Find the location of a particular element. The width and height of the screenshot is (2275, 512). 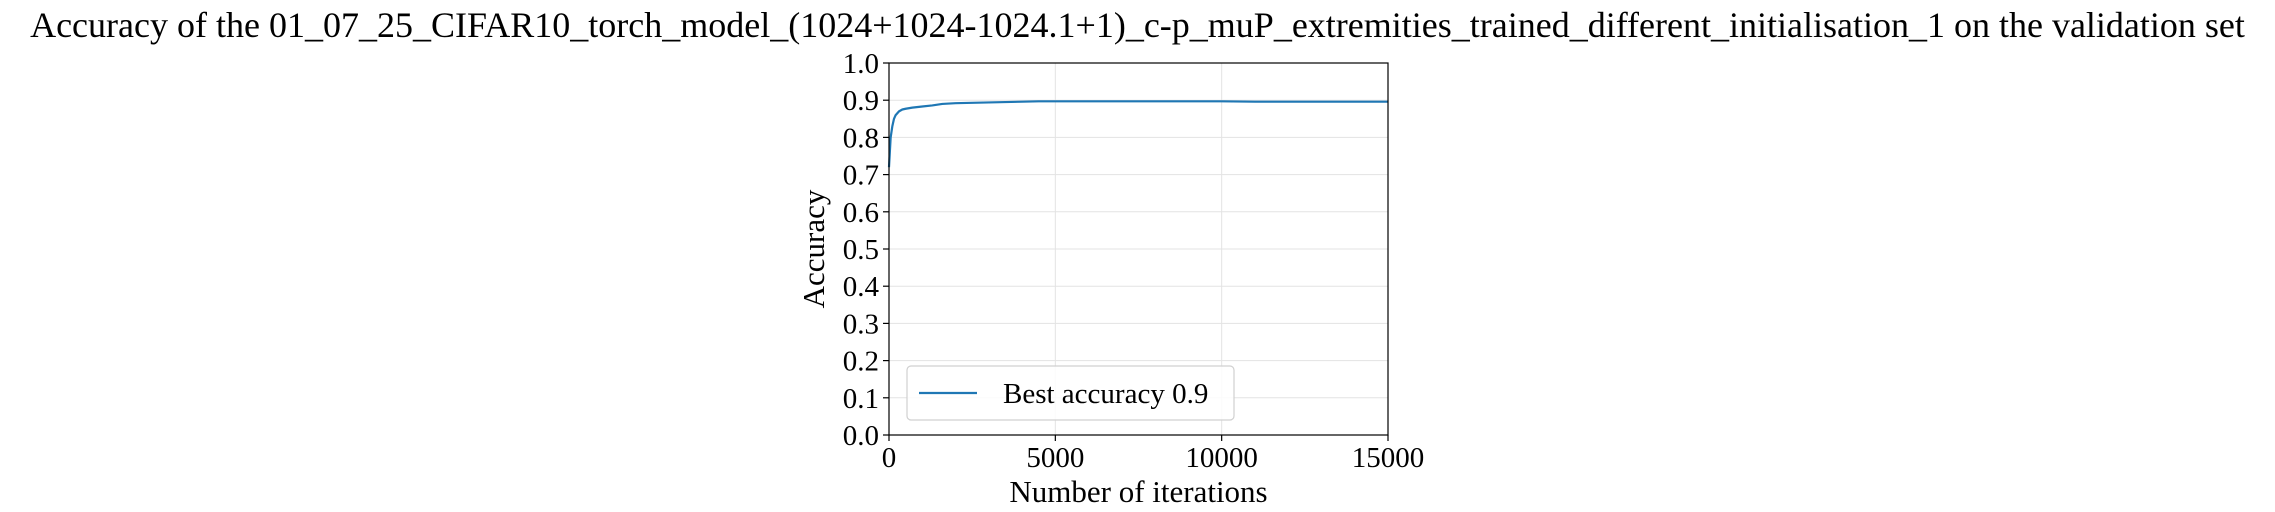

y-tick-label: 1.0 is located at coordinates (861, 64).